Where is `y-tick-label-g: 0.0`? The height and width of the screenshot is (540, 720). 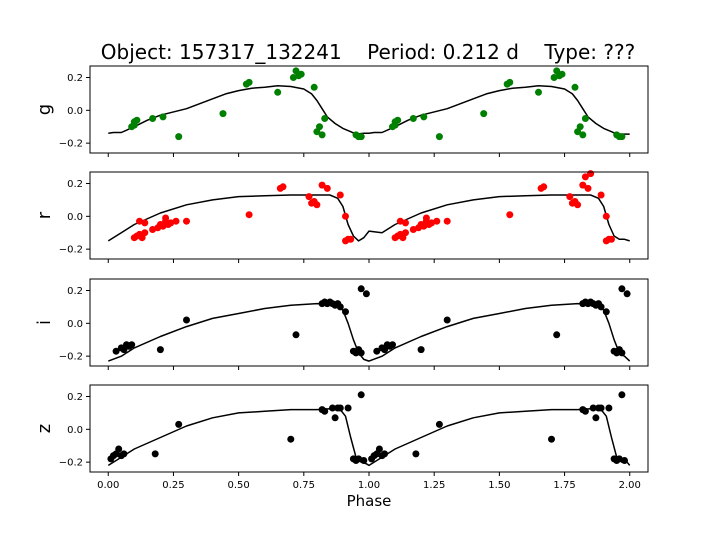 y-tick-label-g: 0.0 is located at coordinates (75, 111).